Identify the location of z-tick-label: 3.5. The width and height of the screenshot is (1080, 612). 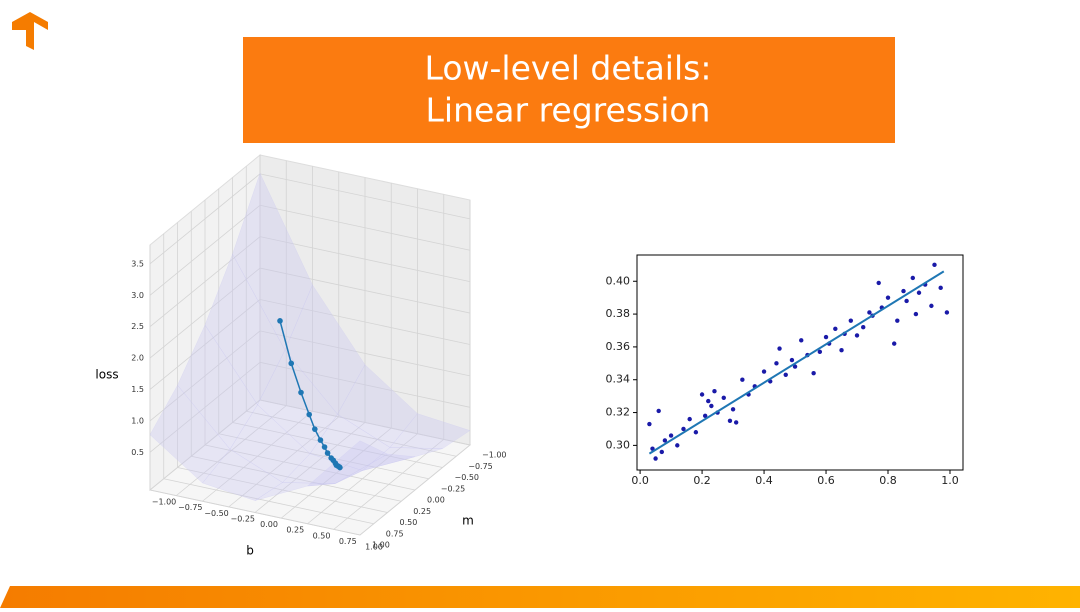
(137, 263).